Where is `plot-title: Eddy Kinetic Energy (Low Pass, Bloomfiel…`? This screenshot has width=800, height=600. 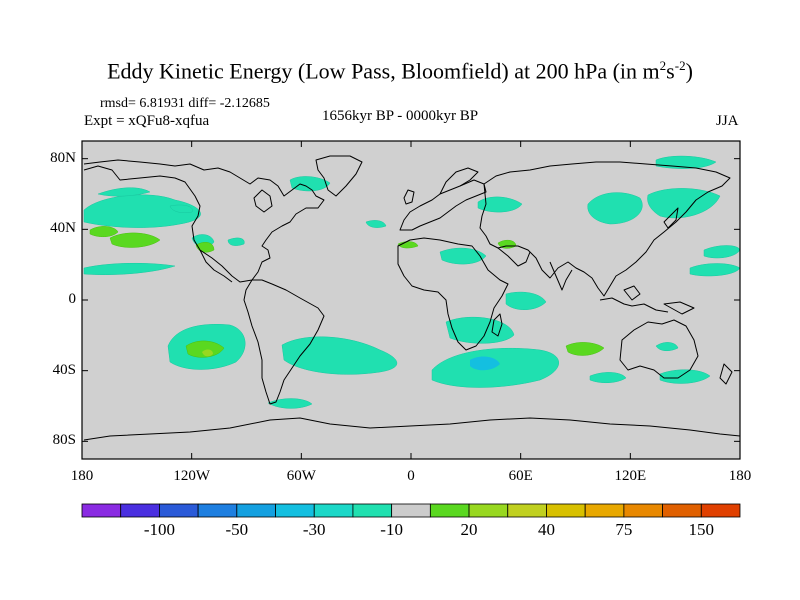
plot-title: Eddy Kinetic Energy (Low Pass, Bloomfiel… is located at coordinates (400, 71).